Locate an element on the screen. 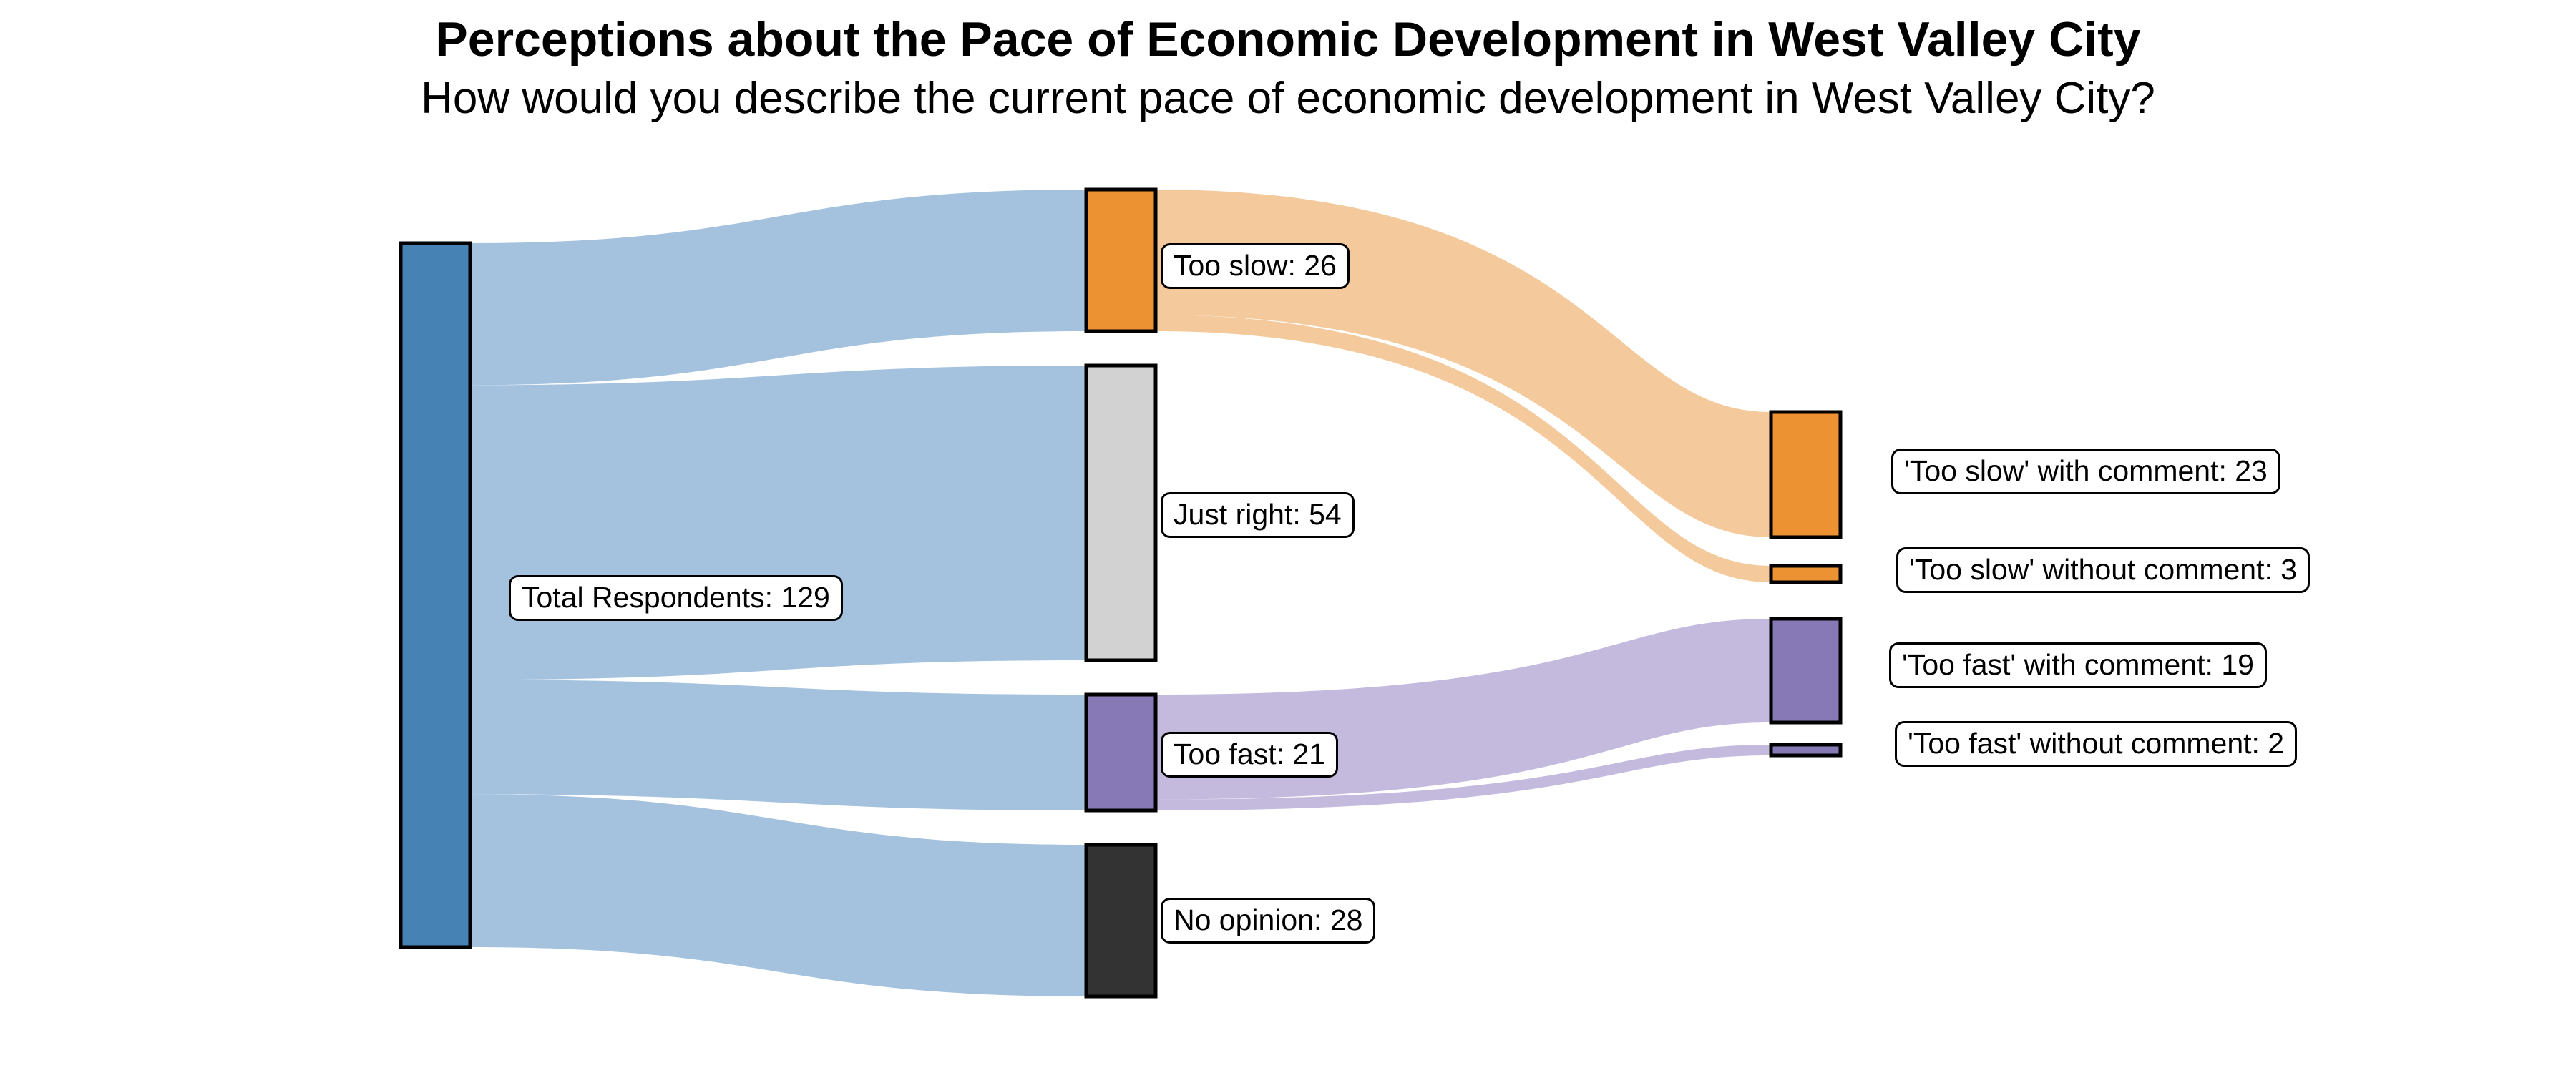 The height and width of the screenshot is (1073, 2576). node-slow_without is located at coordinates (1806, 574).